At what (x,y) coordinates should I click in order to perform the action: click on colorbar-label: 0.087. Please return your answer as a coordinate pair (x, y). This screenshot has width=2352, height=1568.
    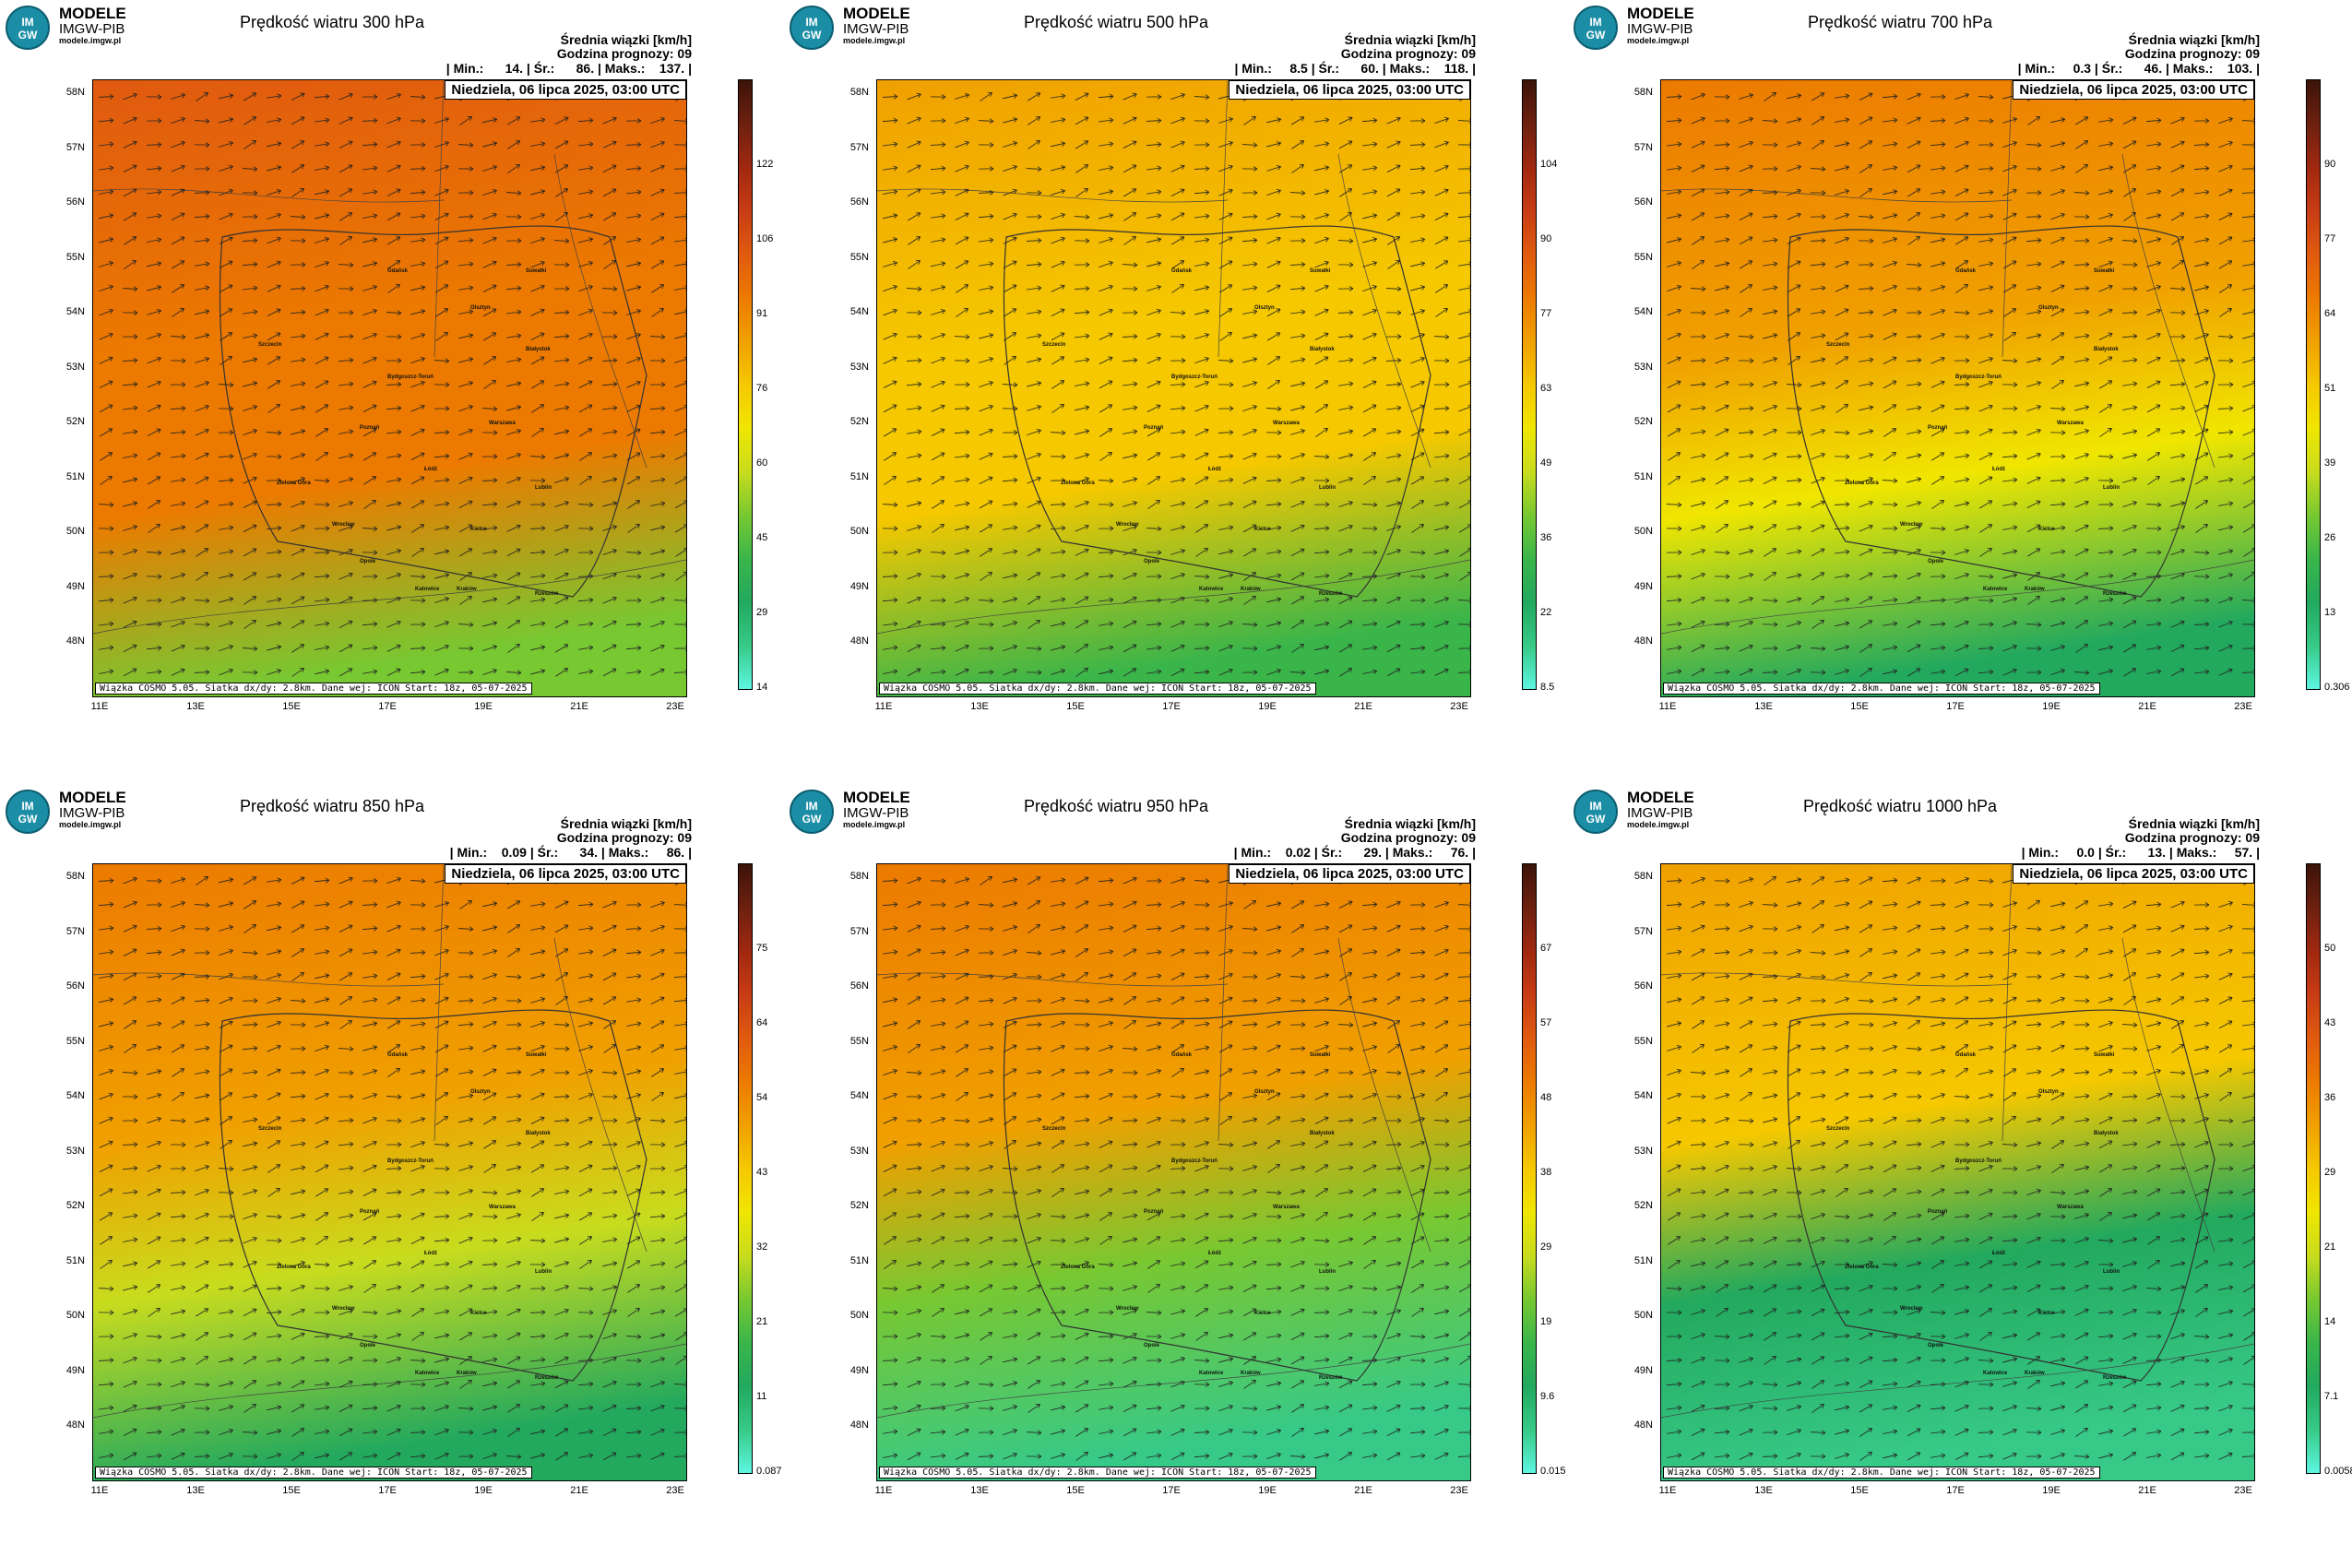
    Looking at the image, I should click on (769, 1471).